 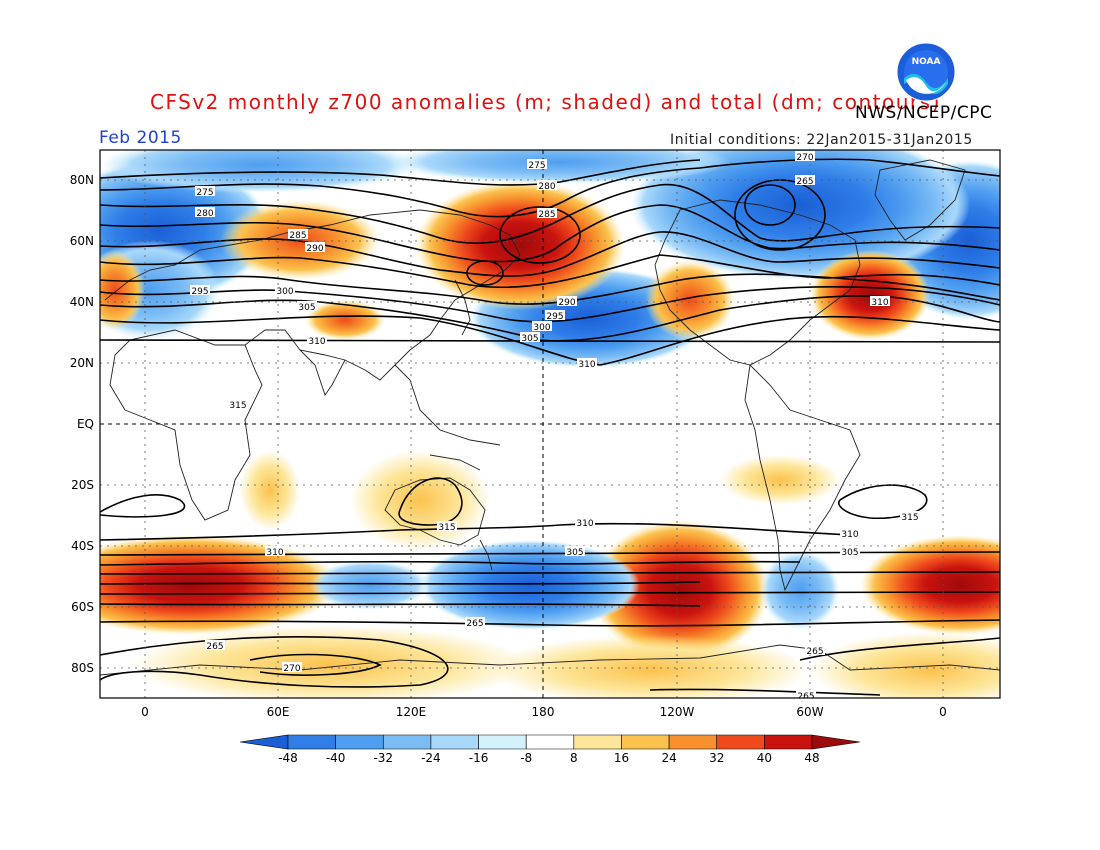 What do you see at coordinates (821, 140) in the screenshot?
I see `initial-conditions: Initial conditions: 22Jan2015-31Jan2015` at bounding box center [821, 140].